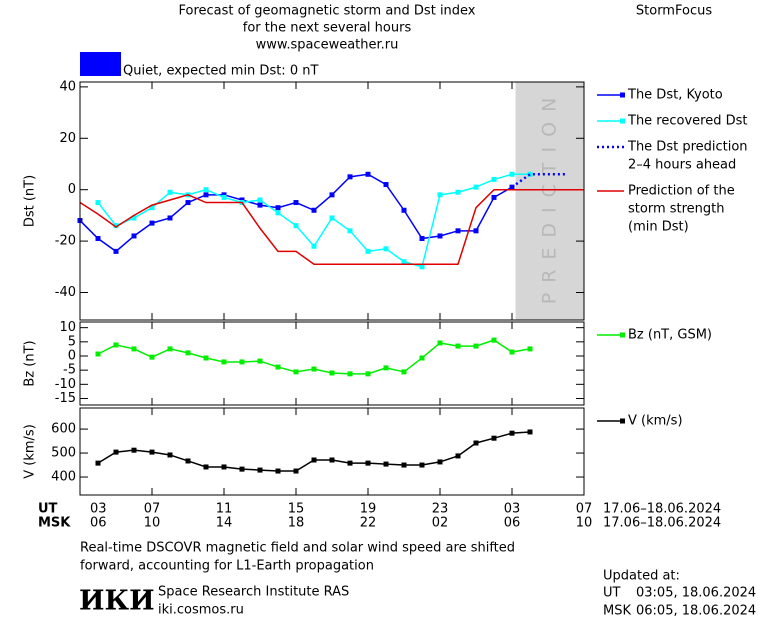  Describe the element at coordinates (224, 523) in the screenshot. I see `x2-tick-label: 14` at that location.